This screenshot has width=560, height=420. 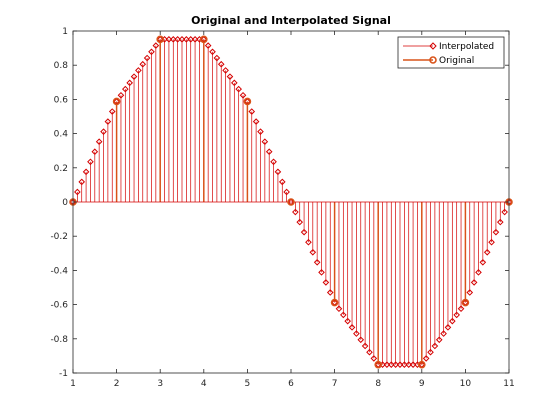 I want to click on chart-title: Original and Interpolated Signal, so click(x=291, y=20).